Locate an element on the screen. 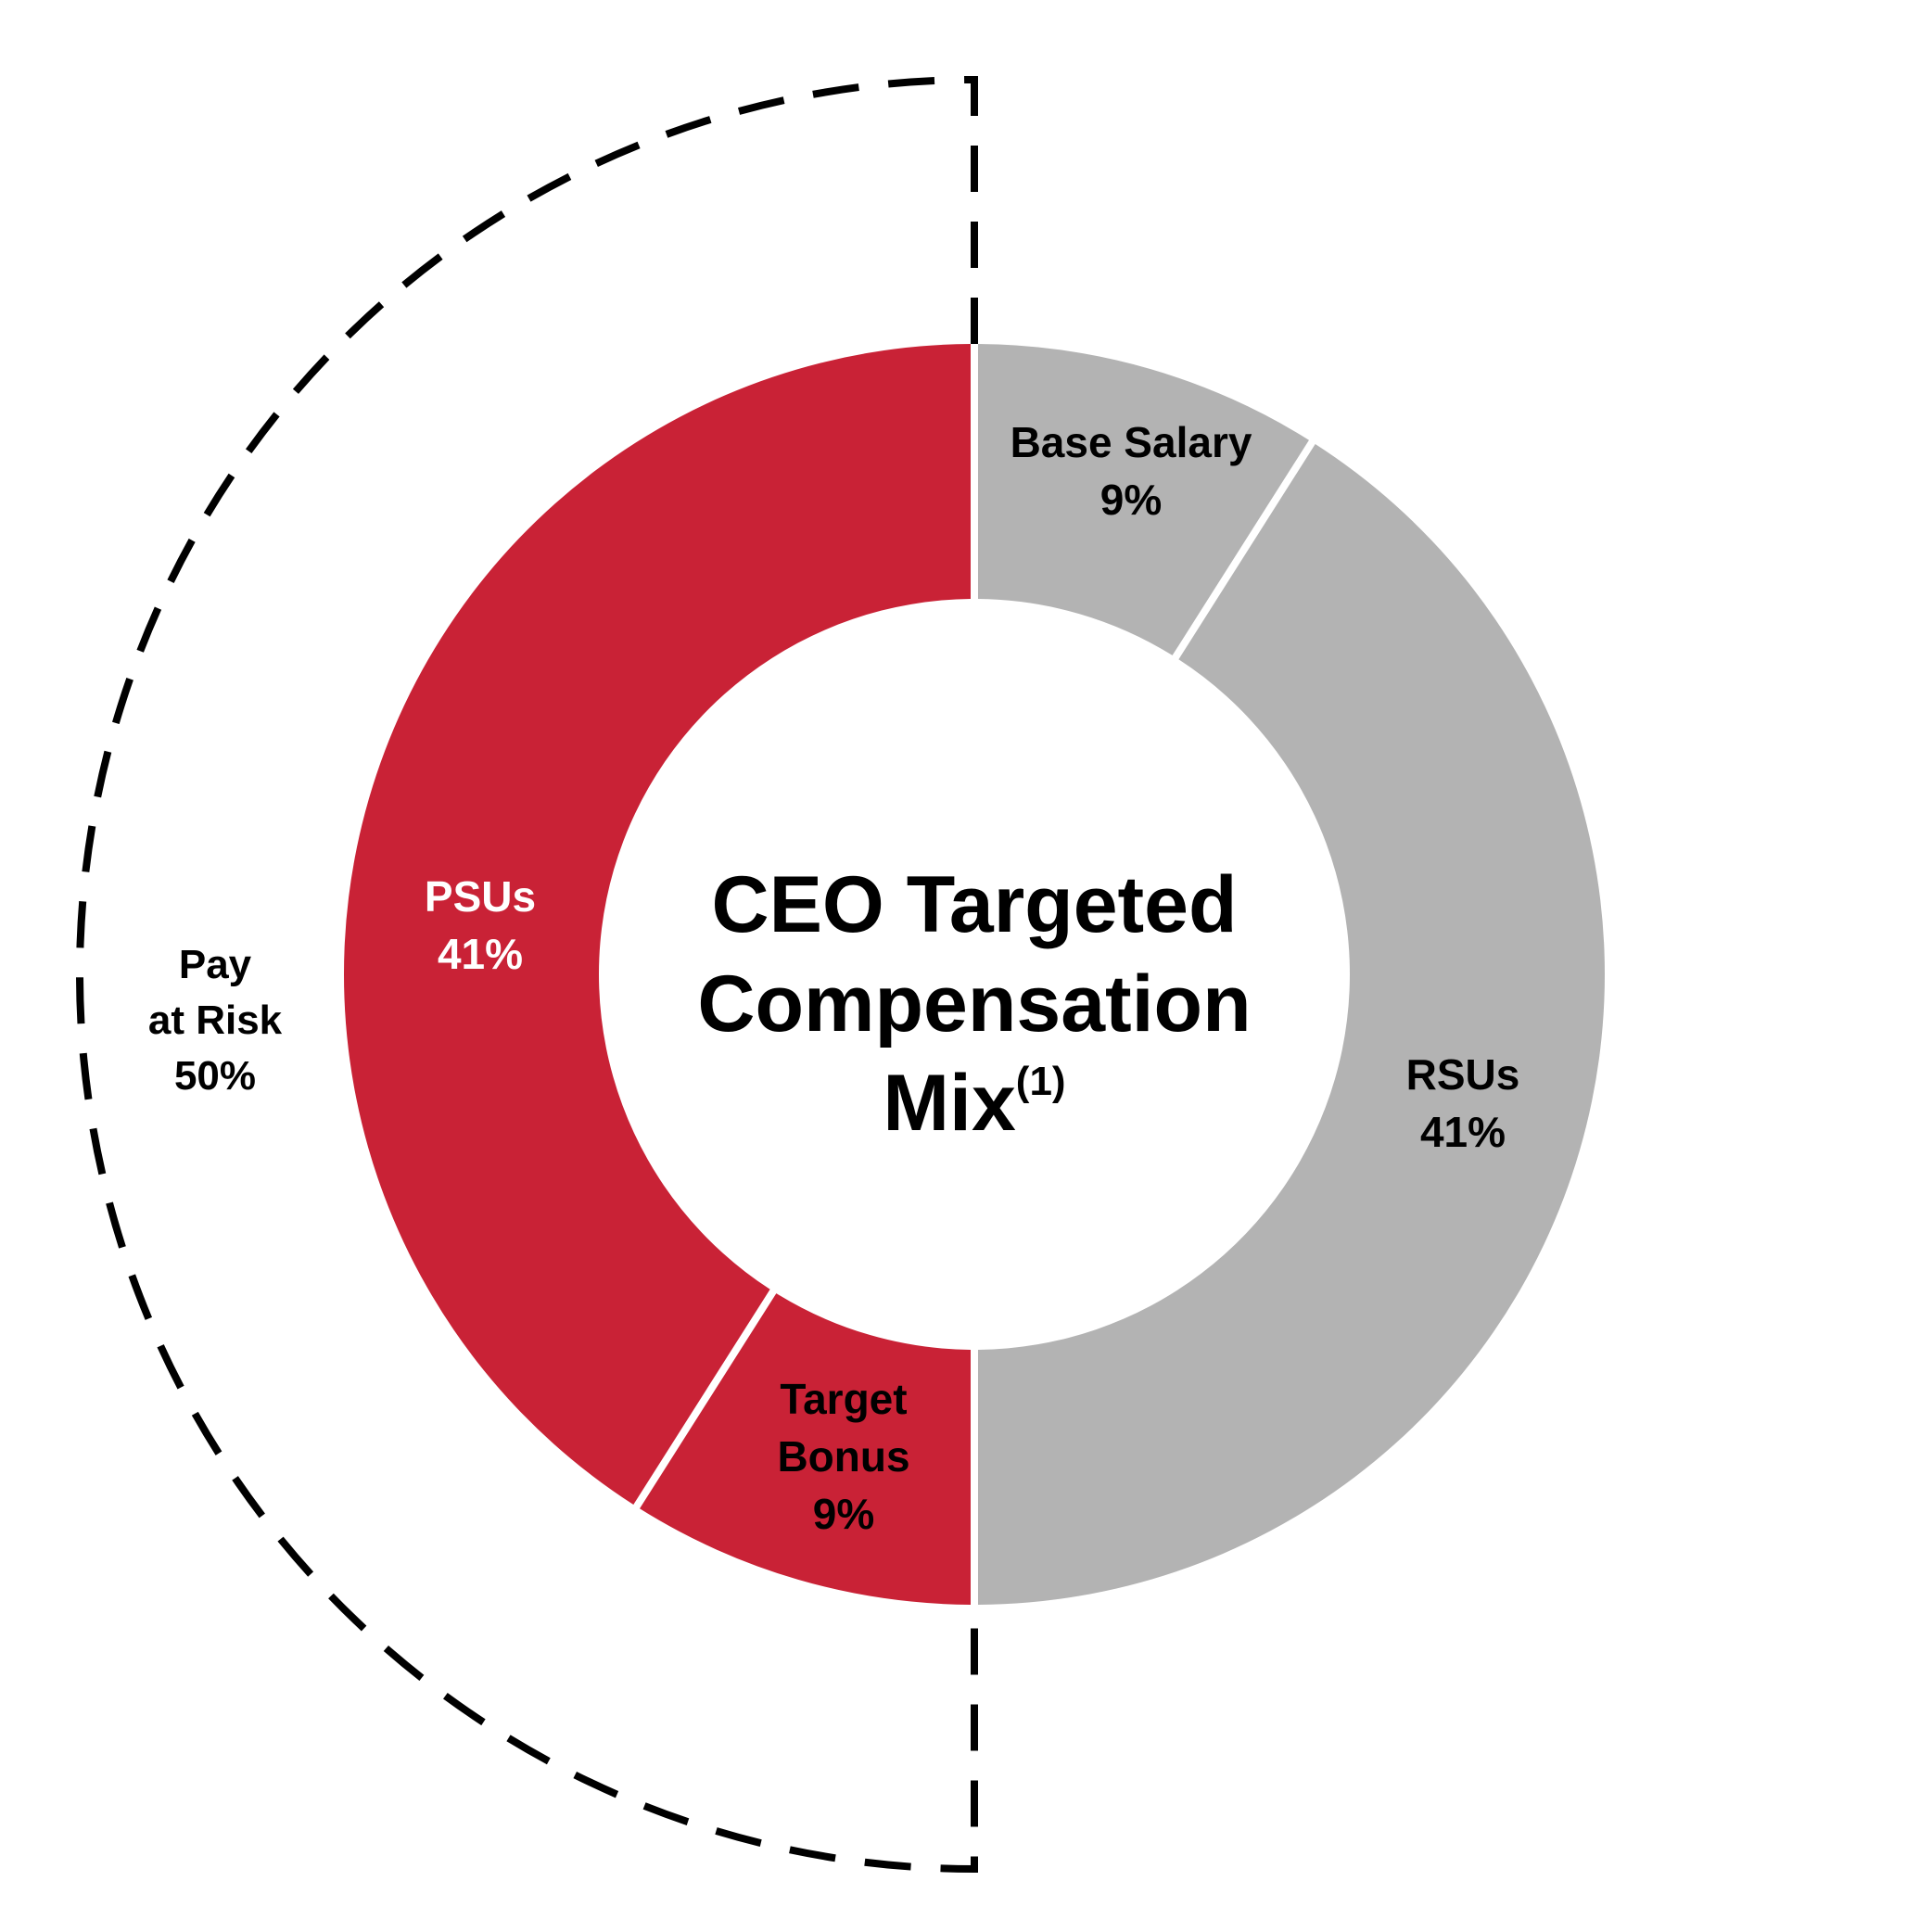 The width and height of the screenshot is (1932, 1932). slice-label-target-bonus: Target Bonus 9% is located at coordinates (843, 1456).